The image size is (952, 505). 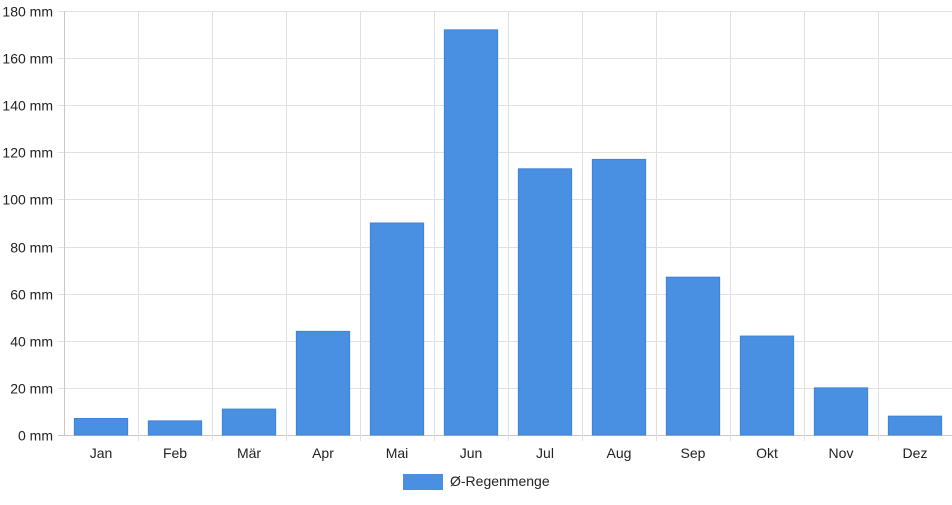 What do you see at coordinates (397, 453) in the screenshot?
I see `x-tick-label: Mai` at bounding box center [397, 453].